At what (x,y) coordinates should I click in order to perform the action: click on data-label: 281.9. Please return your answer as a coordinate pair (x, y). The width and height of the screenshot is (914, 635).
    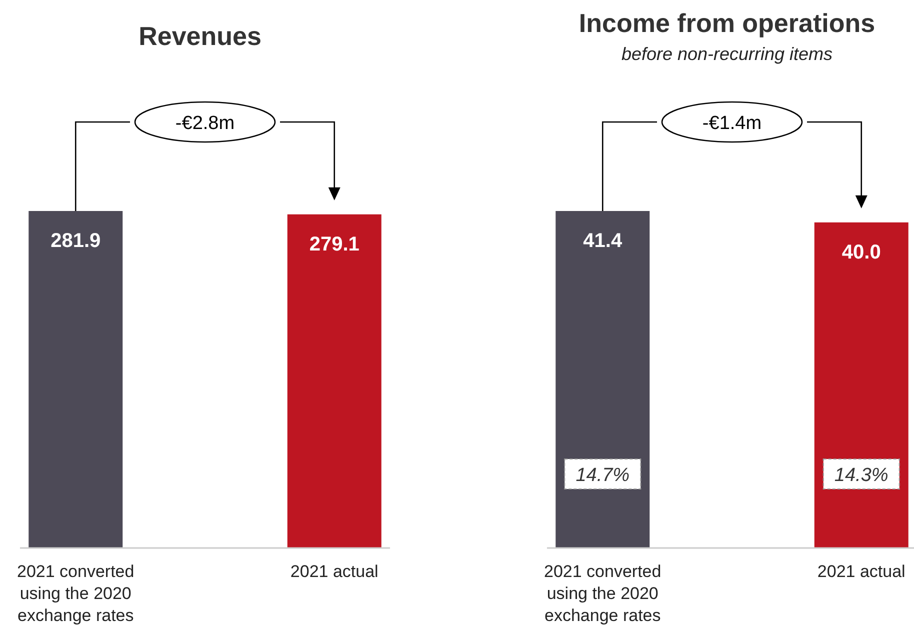
    Looking at the image, I should click on (75, 241).